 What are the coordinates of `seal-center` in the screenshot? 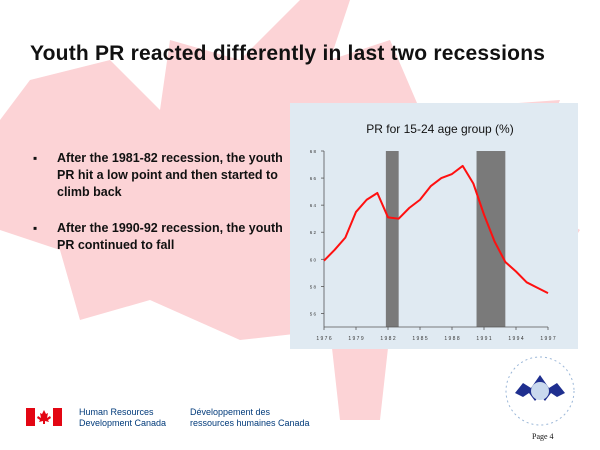 It's located at (540, 391).